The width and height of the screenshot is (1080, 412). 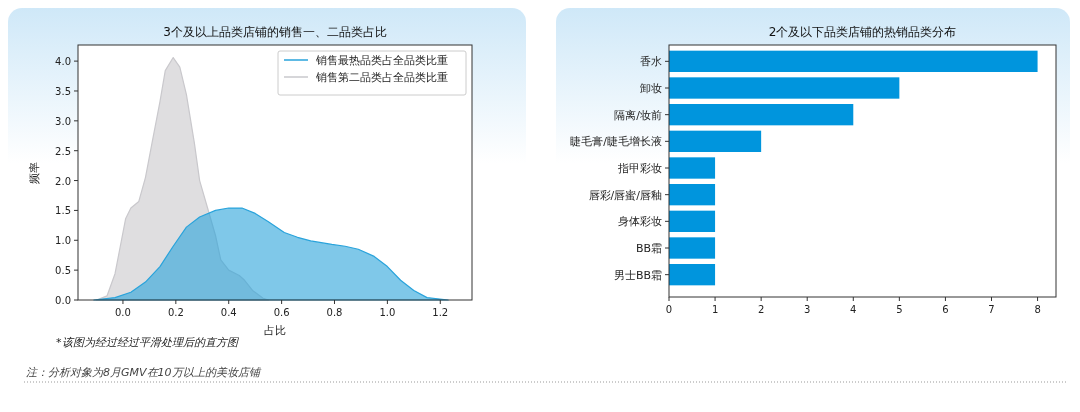 I want to click on y-tick-label: 1.5, so click(x=63, y=211).